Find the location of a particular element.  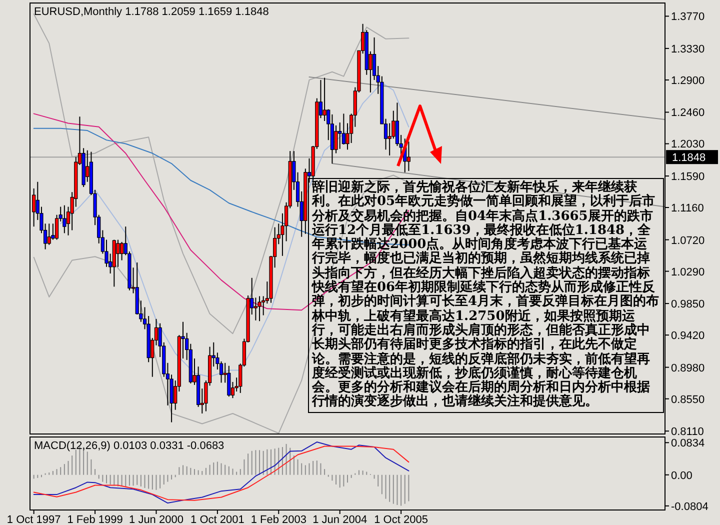

y-tick-label: 1.0720 is located at coordinates (688, 240).